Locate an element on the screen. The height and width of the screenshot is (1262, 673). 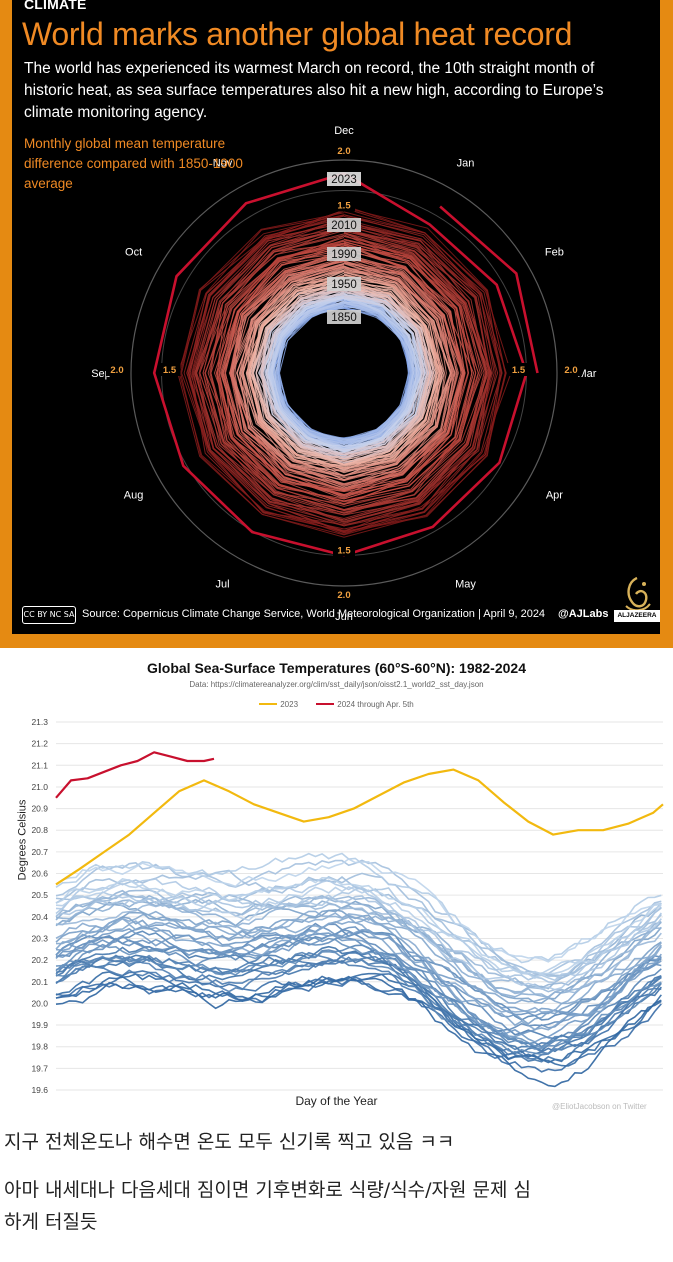
year-line-2006 is located at coordinates (340, 370).